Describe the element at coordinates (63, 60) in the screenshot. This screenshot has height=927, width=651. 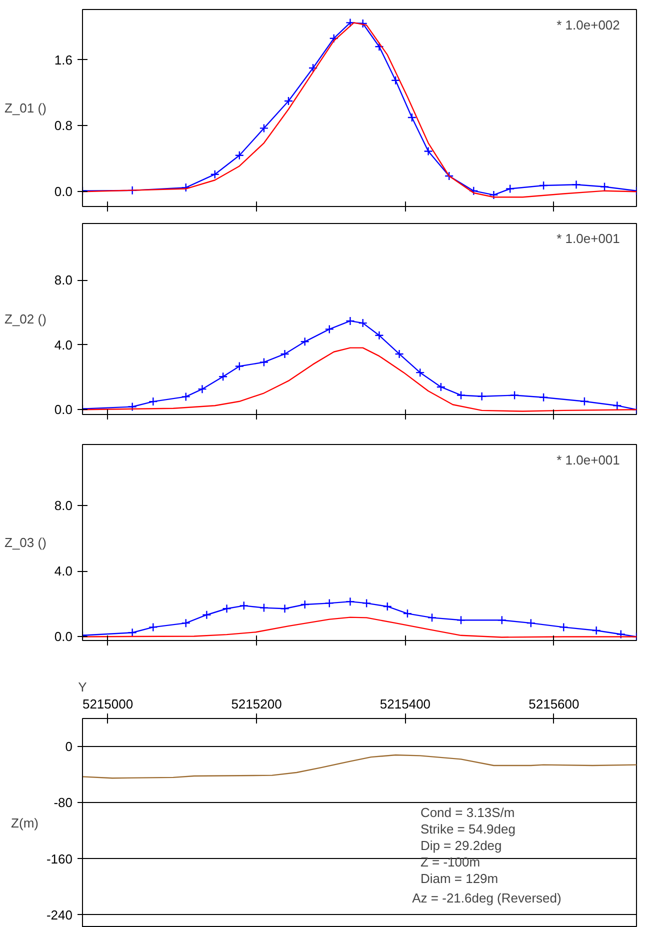
I see `y-tick-label: 1.6` at that location.